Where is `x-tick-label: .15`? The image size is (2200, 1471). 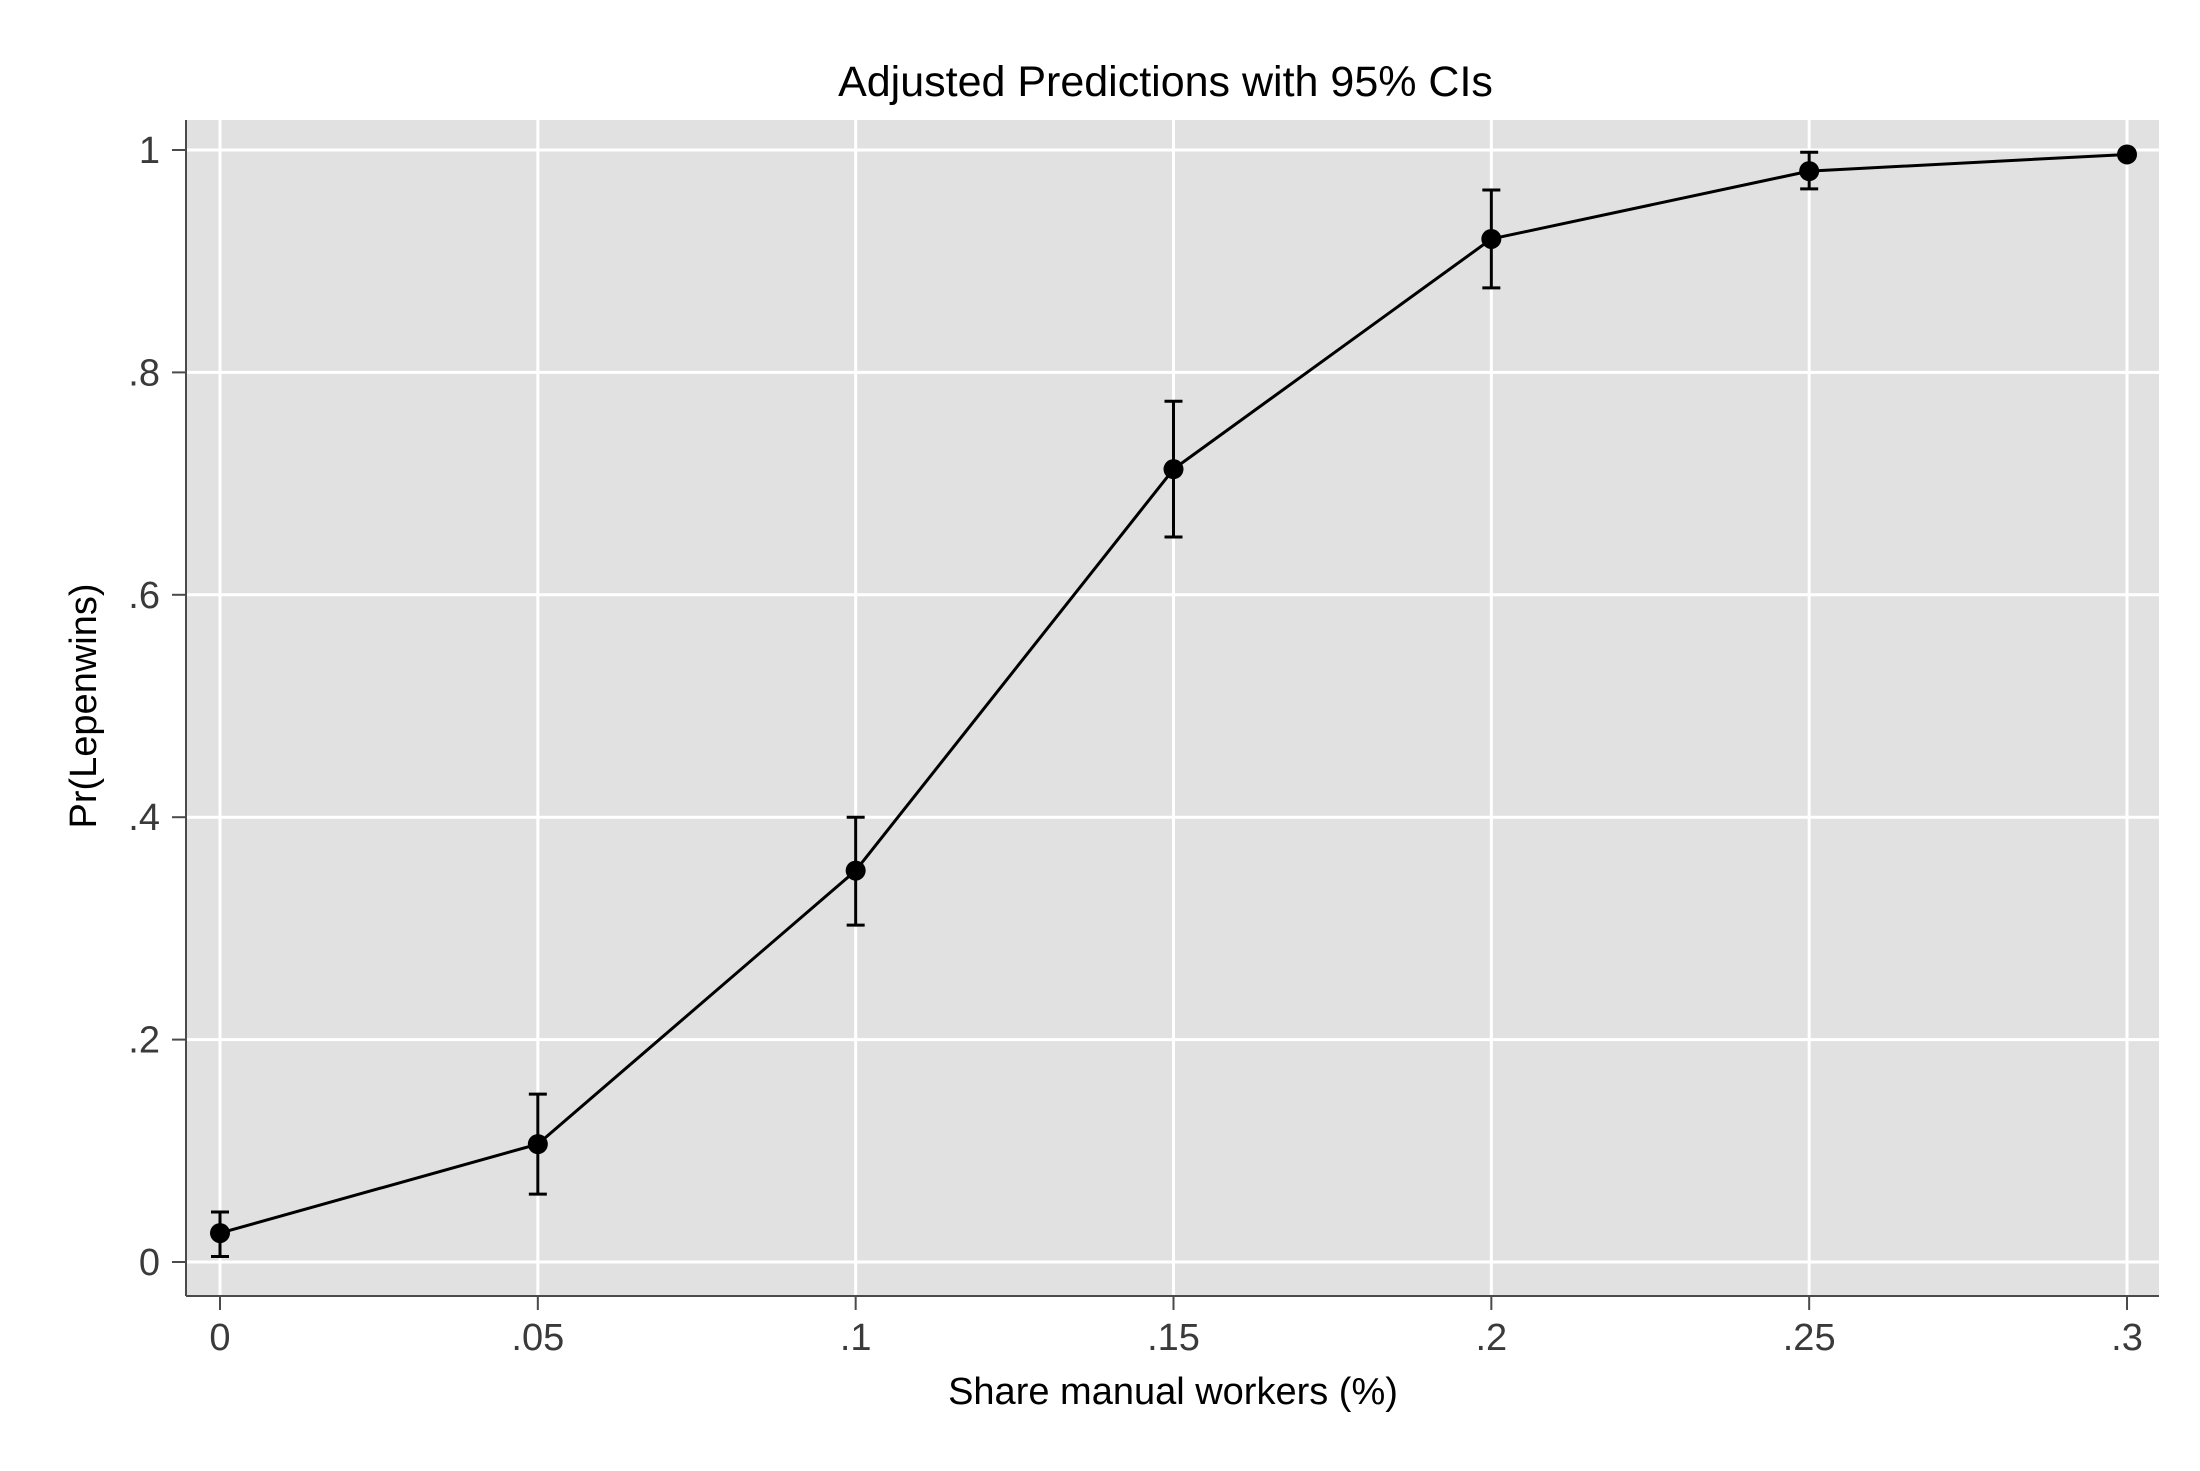
x-tick-label: .15 is located at coordinates (1173, 1338).